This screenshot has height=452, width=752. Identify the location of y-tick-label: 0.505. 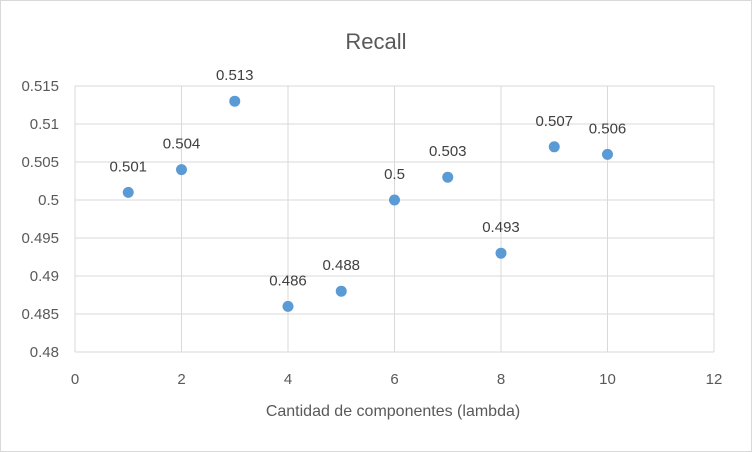
(40, 162).